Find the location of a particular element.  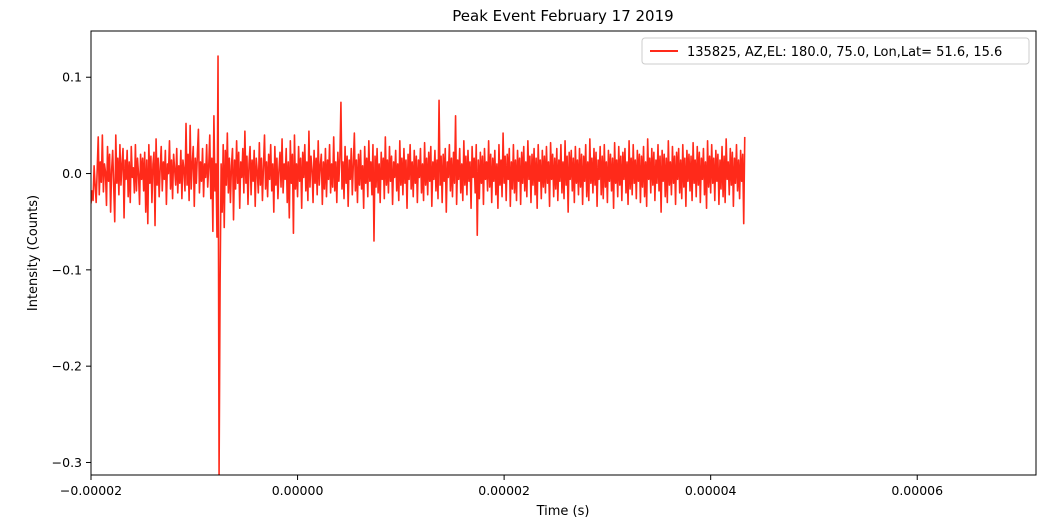

x-tick-label-0: −0.00002 is located at coordinates (91, 490).